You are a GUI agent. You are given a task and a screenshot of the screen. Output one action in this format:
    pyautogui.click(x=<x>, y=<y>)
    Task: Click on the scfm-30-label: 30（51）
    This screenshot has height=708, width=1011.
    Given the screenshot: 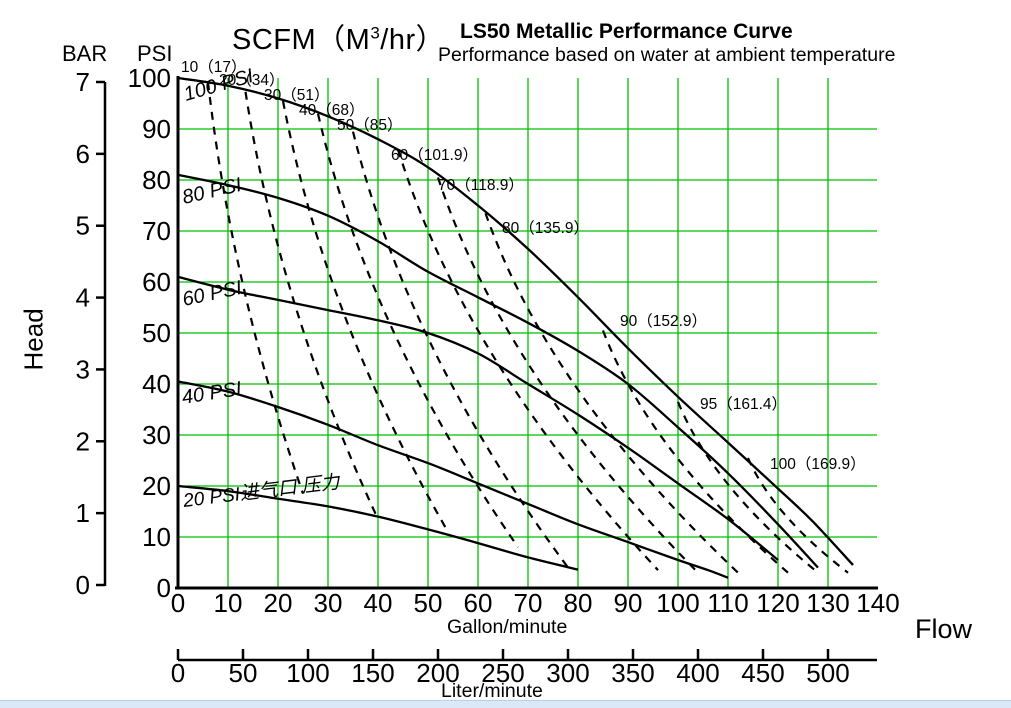 What is the action you would take?
    pyautogui.click(x=296, y=95)
    